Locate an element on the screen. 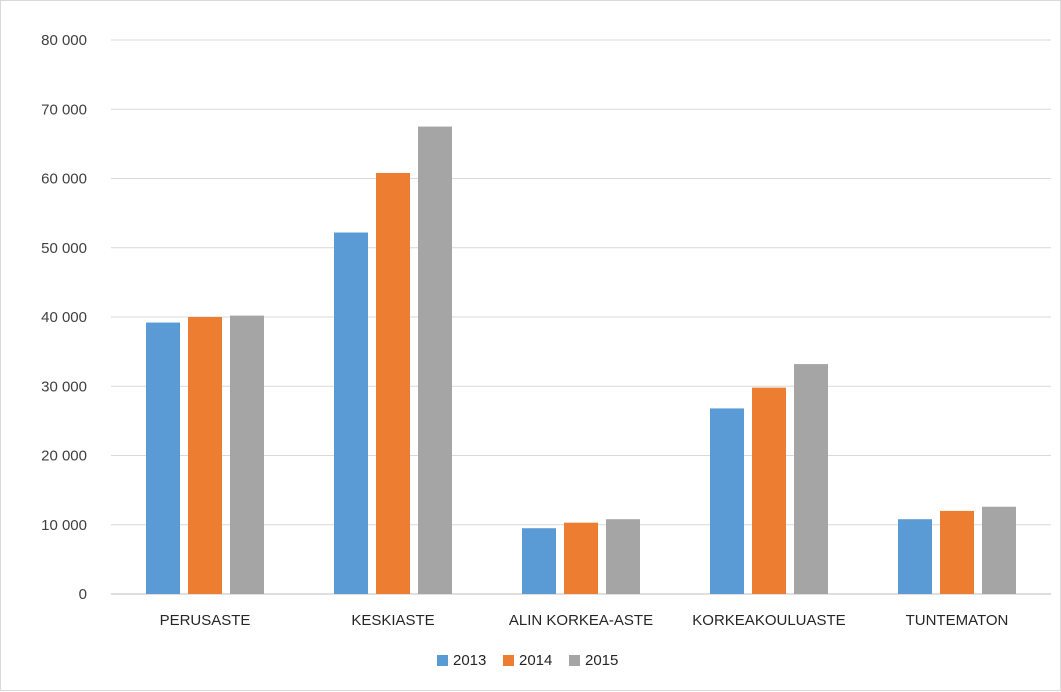 The height and width of the screenshot is (692, 1061). bar-2013-alin-korkea-aste is located at coordinates (539, 561).